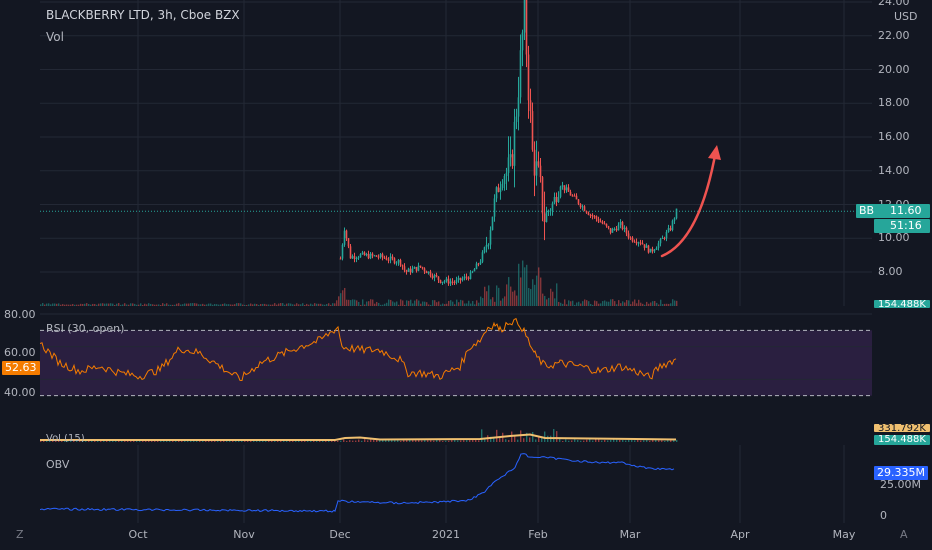 The height and width of the screenshot is (550, 932). I want to click on symbol-title: BLACKBERRY LTD, 3h, Cboe BZX, so click(143, 15).